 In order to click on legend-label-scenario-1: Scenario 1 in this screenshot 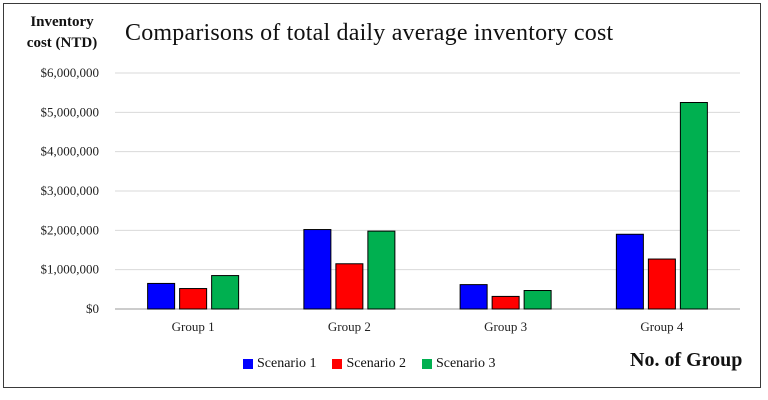, I will do `click(287, 363)`.